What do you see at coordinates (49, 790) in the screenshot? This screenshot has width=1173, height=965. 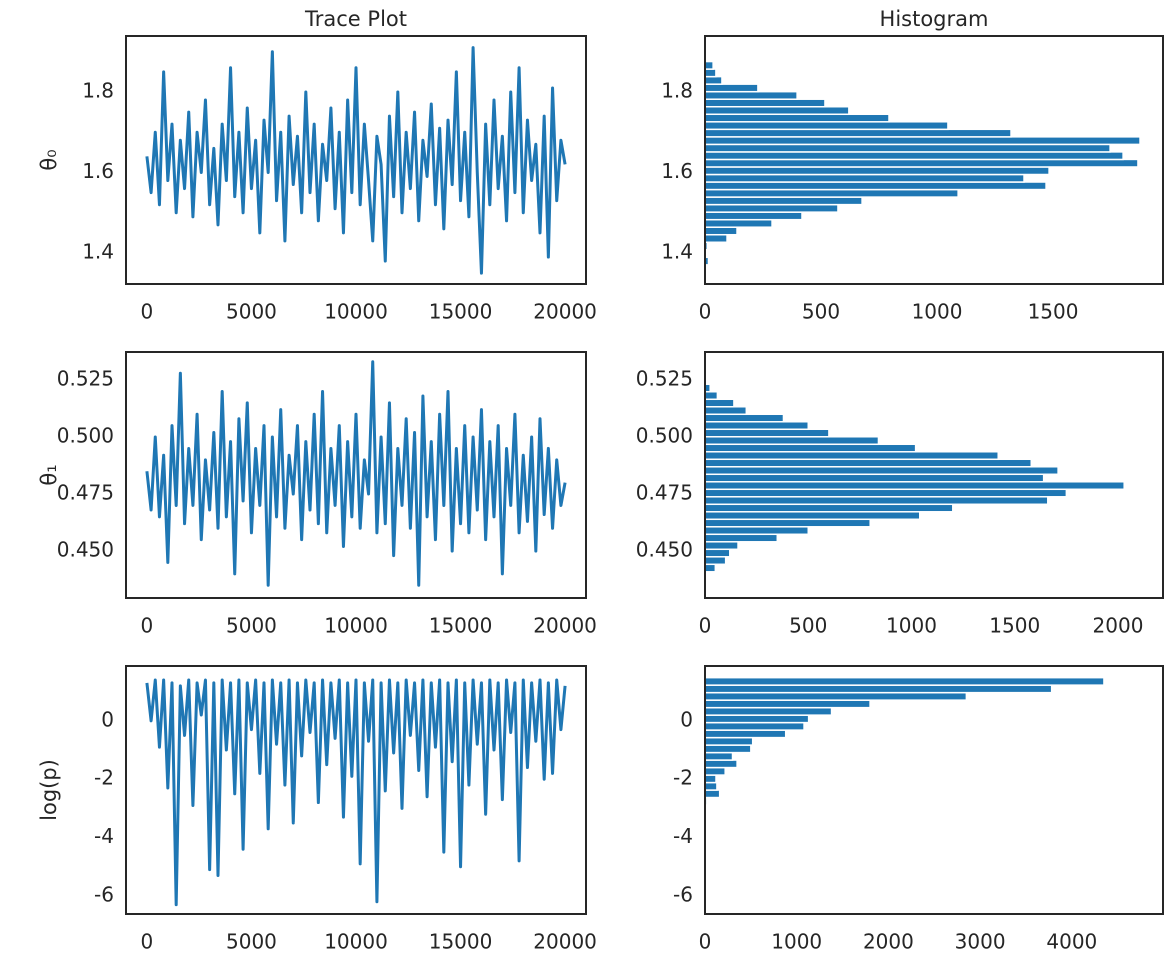 I see `y-axis-label: log(p)` at bounding box center [49, 790].